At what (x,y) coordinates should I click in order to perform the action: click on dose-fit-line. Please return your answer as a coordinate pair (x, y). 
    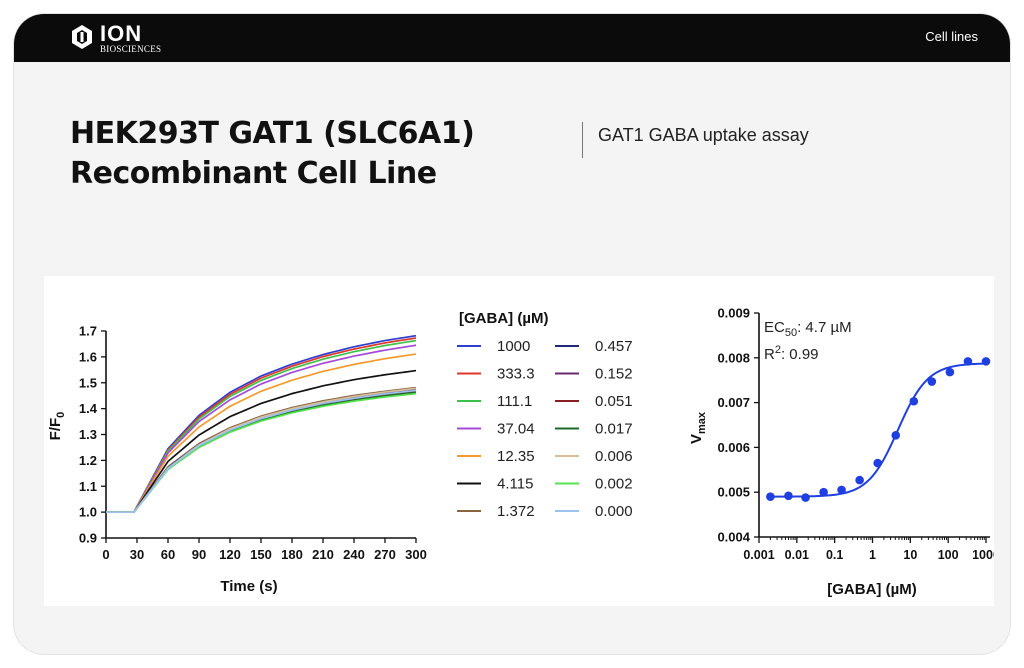
    Looking at the image, I should click on (876, 430).